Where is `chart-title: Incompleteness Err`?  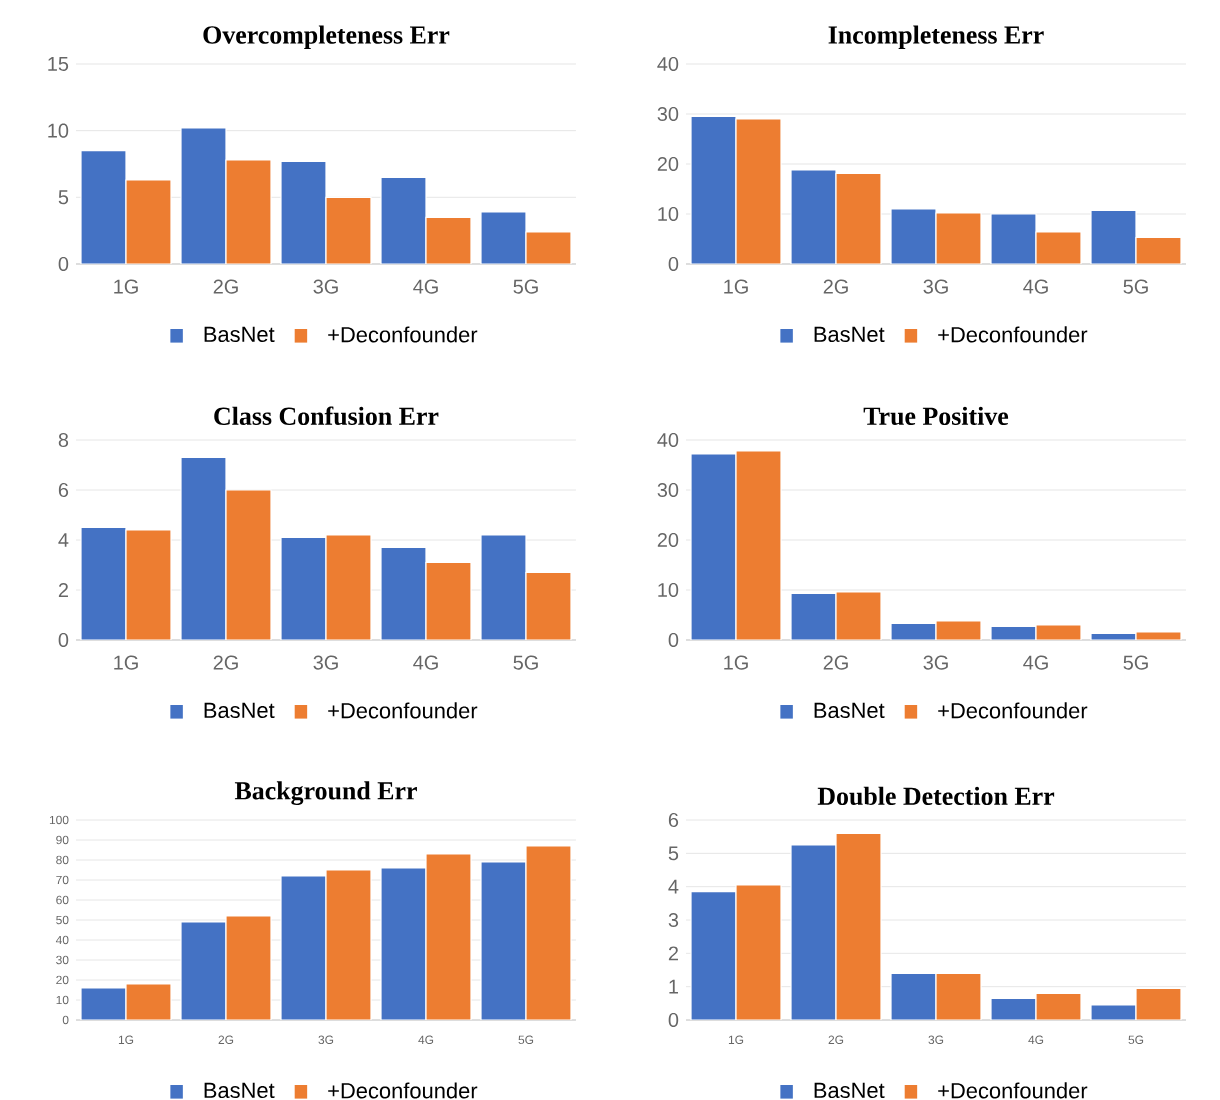 chart-title: Incompleteness Err is located at coordinates (936, 37).